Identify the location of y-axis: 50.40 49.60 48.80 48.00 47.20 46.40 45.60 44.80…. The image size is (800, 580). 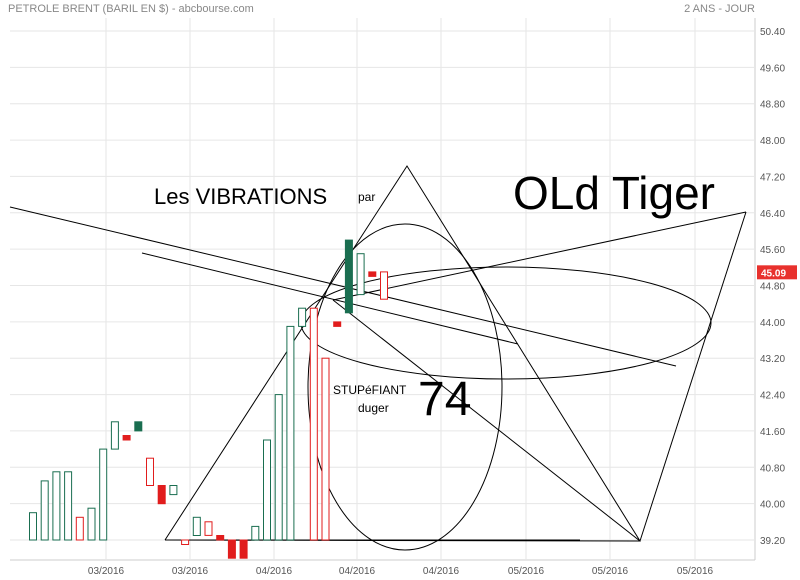
(772, 287).